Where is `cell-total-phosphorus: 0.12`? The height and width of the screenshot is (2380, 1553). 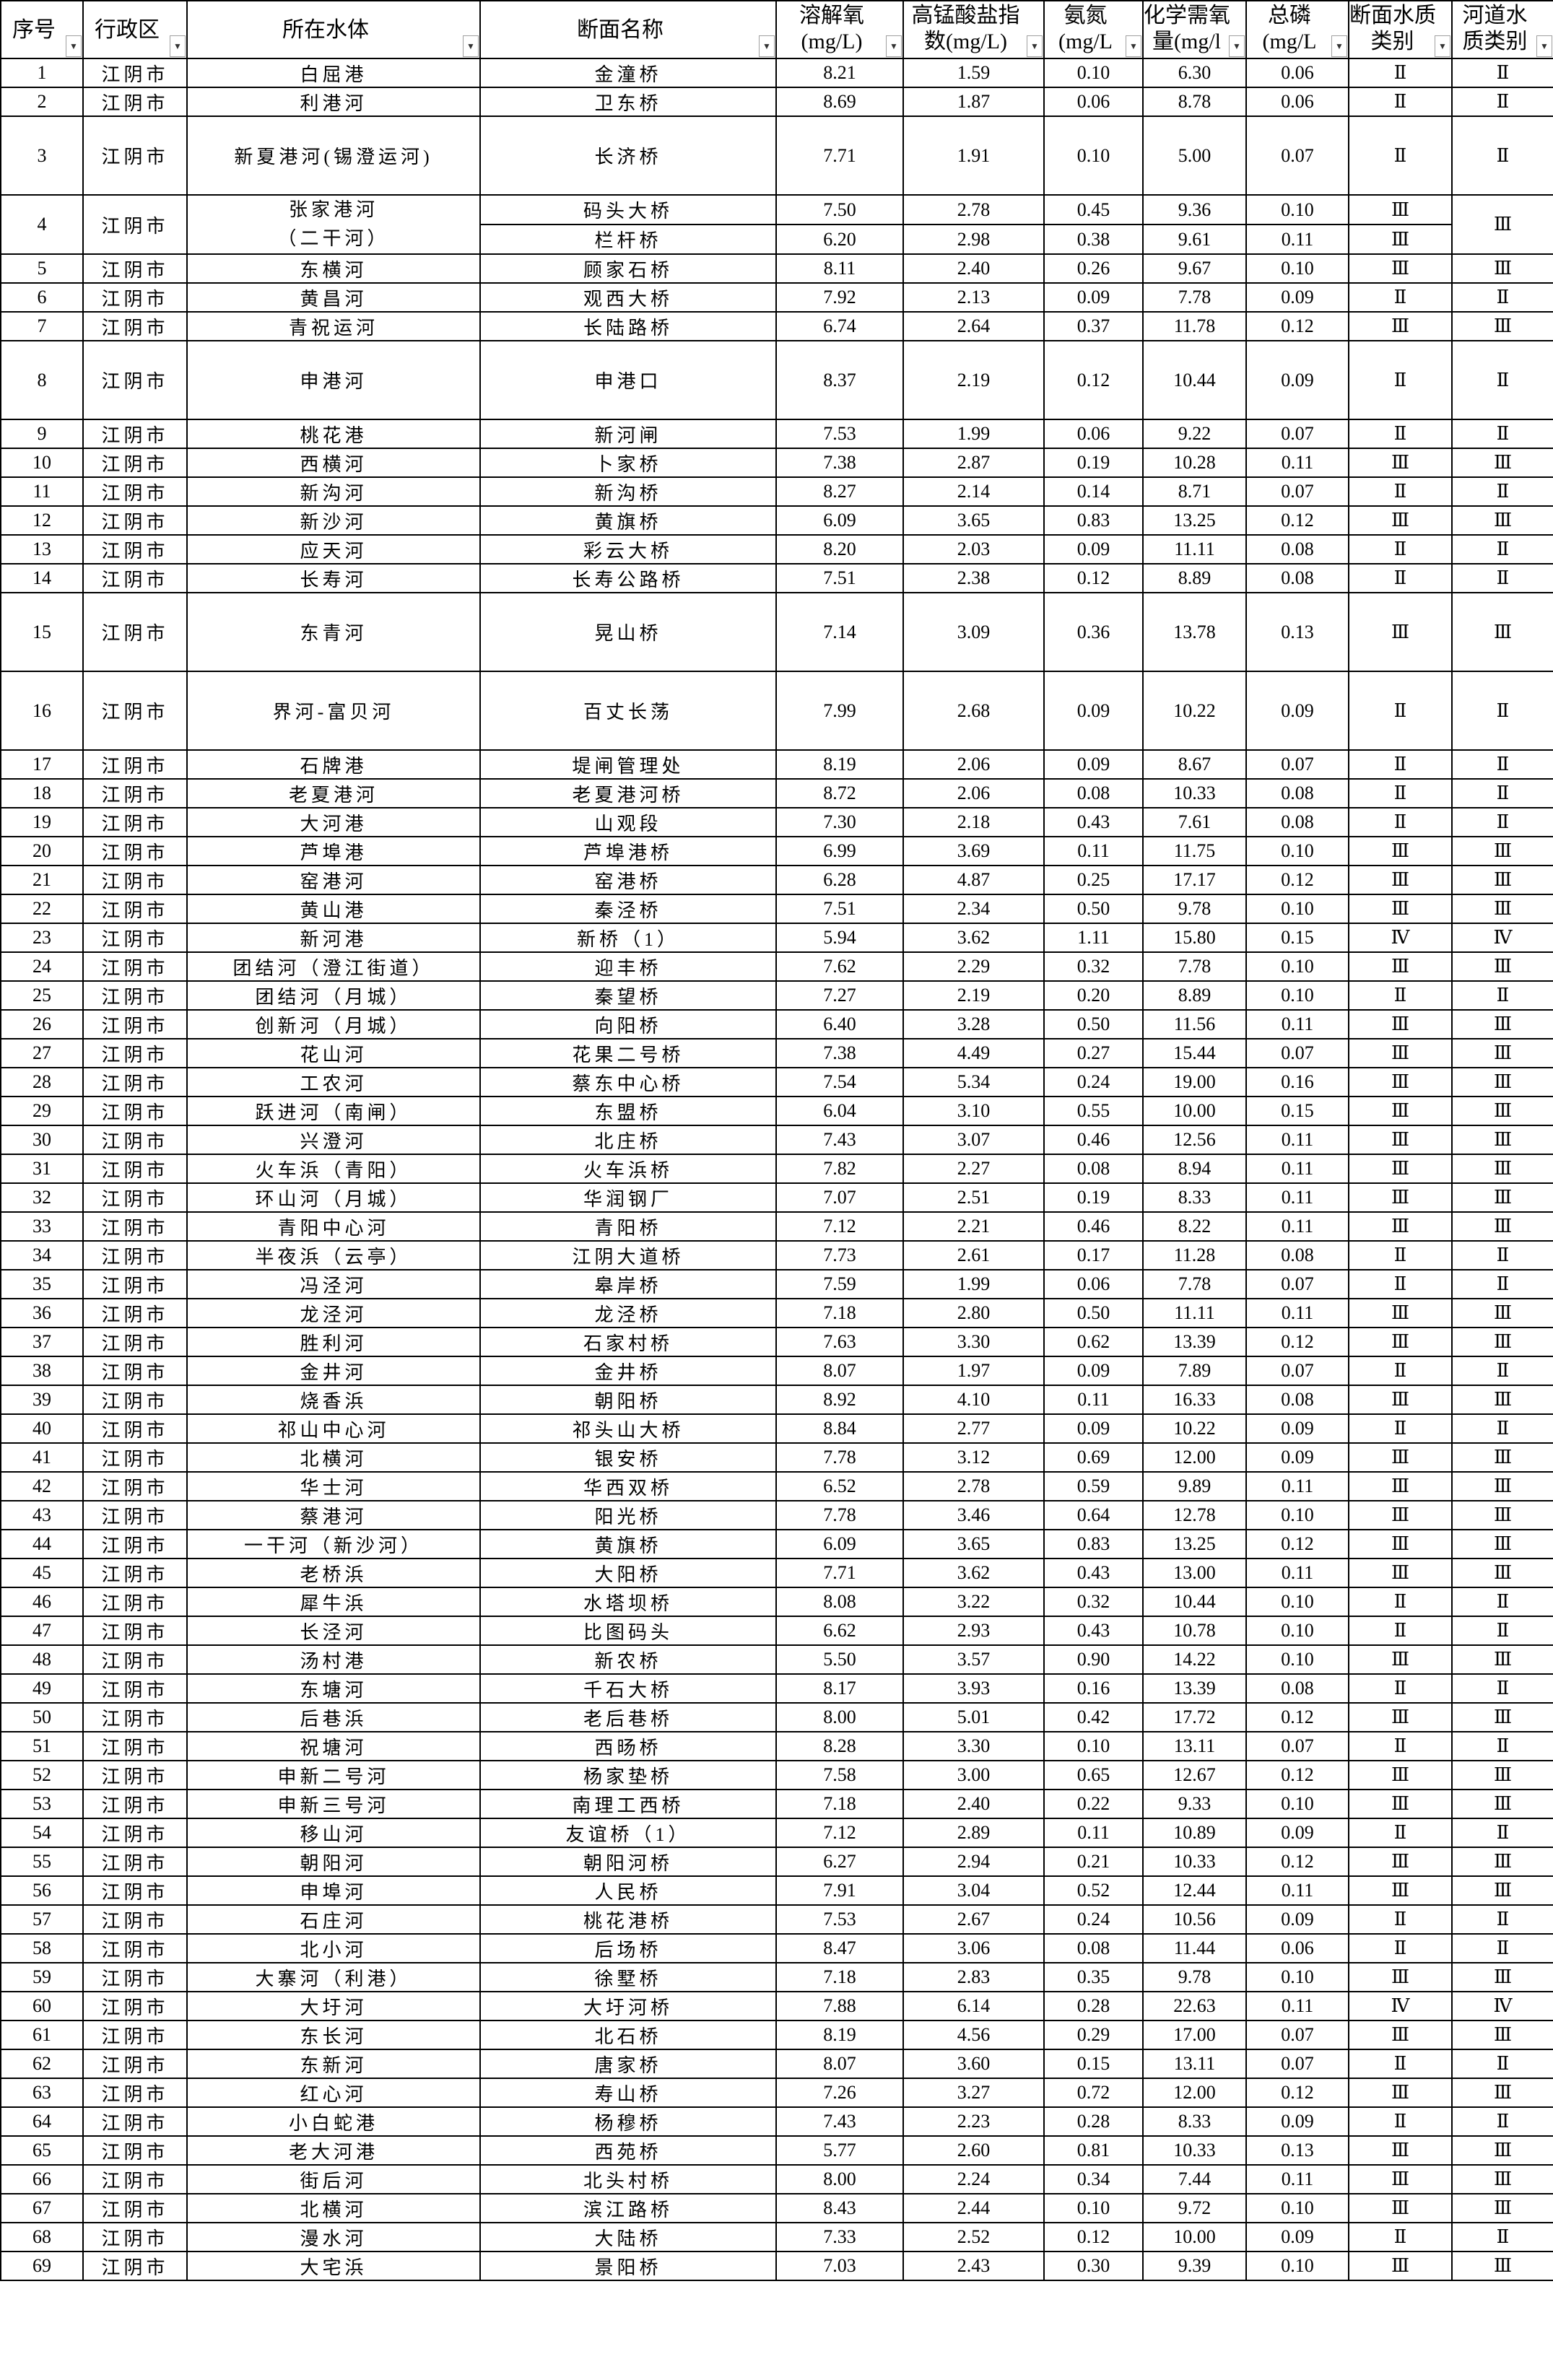 cell-total-phosphorus: 0.12 is located at coordinates (1297, 1775).